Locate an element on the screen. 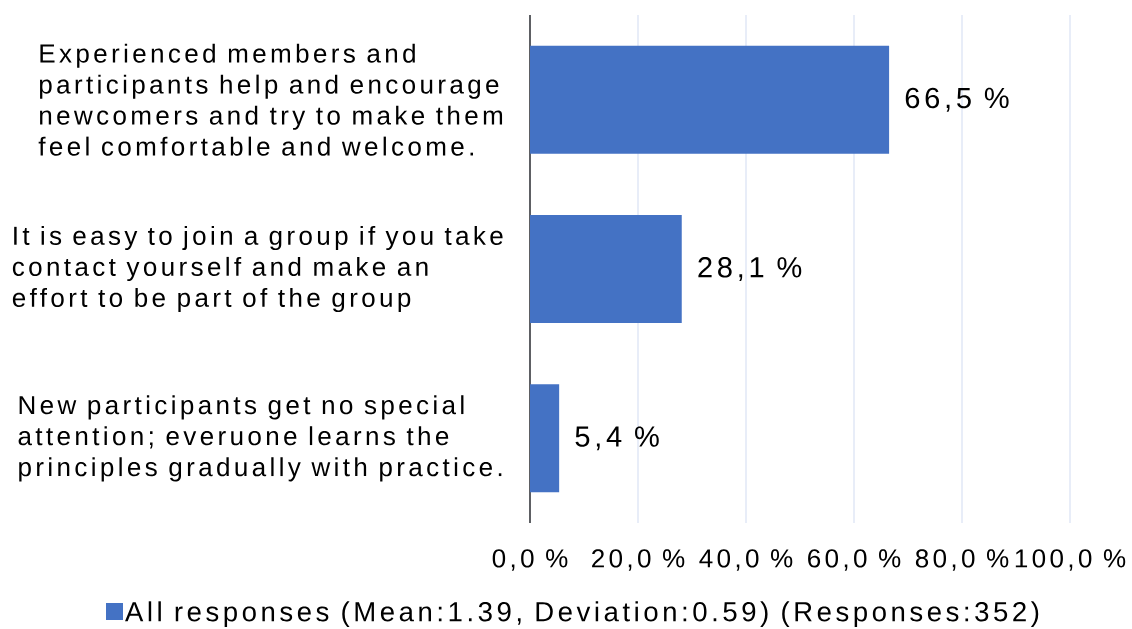 This screenshot has width=1132, height=629. y-tick-label: New participants get no special attention; everuone learns the principles gradually with practice. is located at coordinates (260, 438).